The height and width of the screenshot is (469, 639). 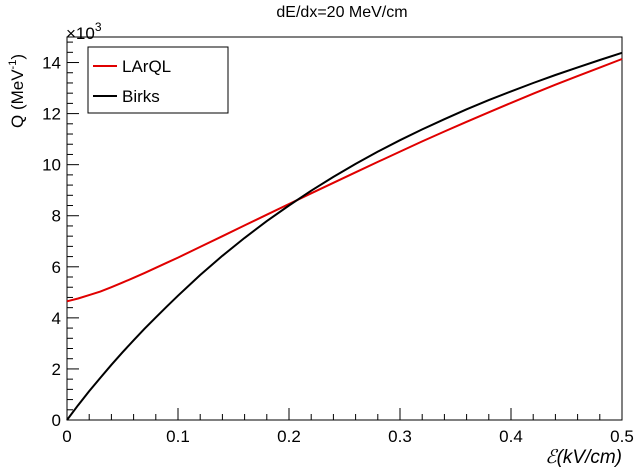 What do you see at coordinates (13, 65) in the screenshot?
I see `y-axis-label-sup: -1` at bounding box center [13, 65].